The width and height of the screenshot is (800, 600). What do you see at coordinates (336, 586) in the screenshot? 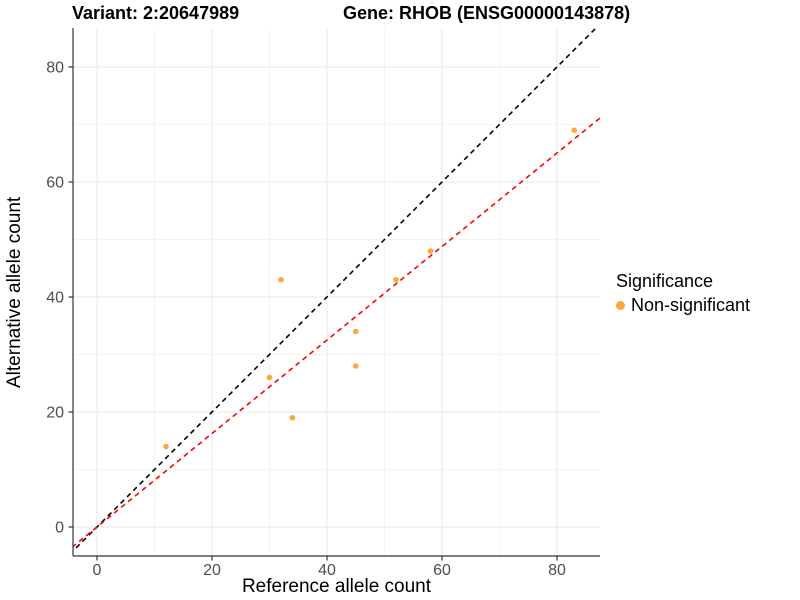
I see `x-axis-title: Reference allele count` at bounding box center [336, 586].